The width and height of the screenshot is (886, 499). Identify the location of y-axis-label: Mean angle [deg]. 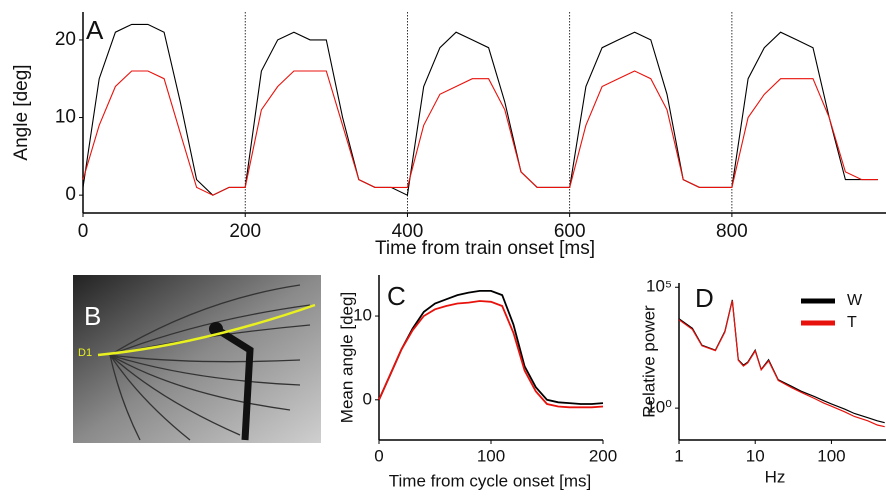
(346, 357).